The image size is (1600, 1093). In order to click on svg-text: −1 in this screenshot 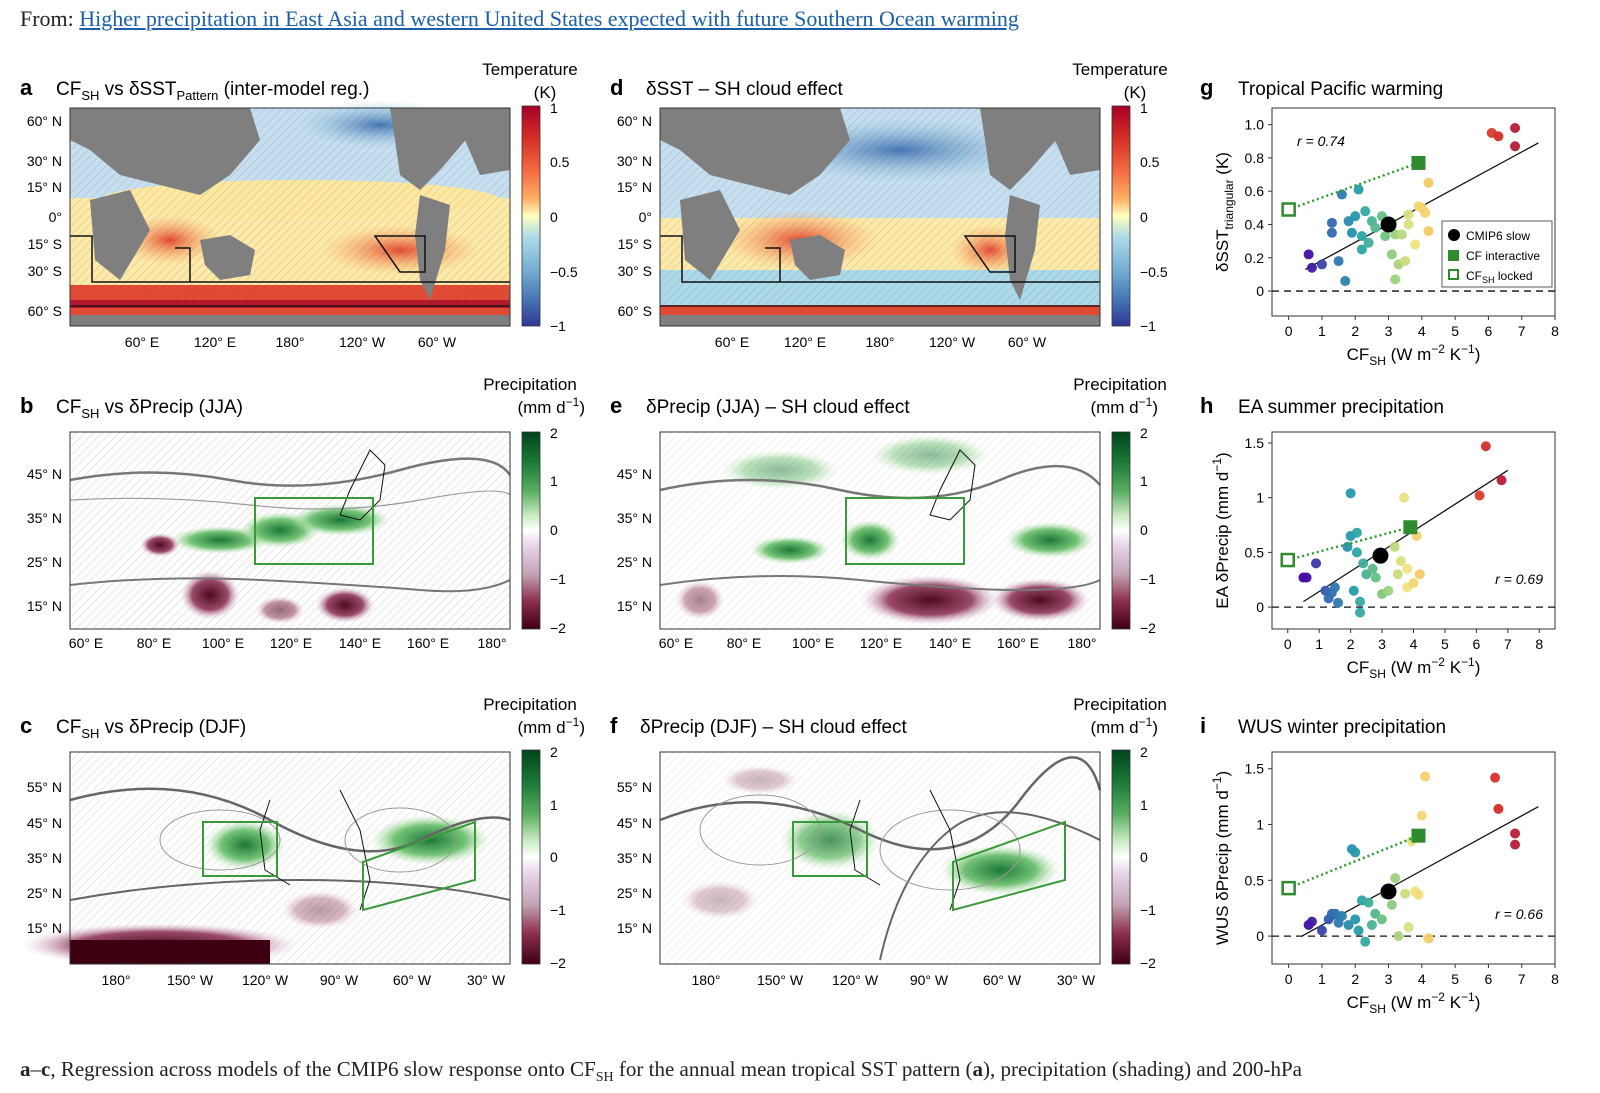, I will do `click(558, 579)`.